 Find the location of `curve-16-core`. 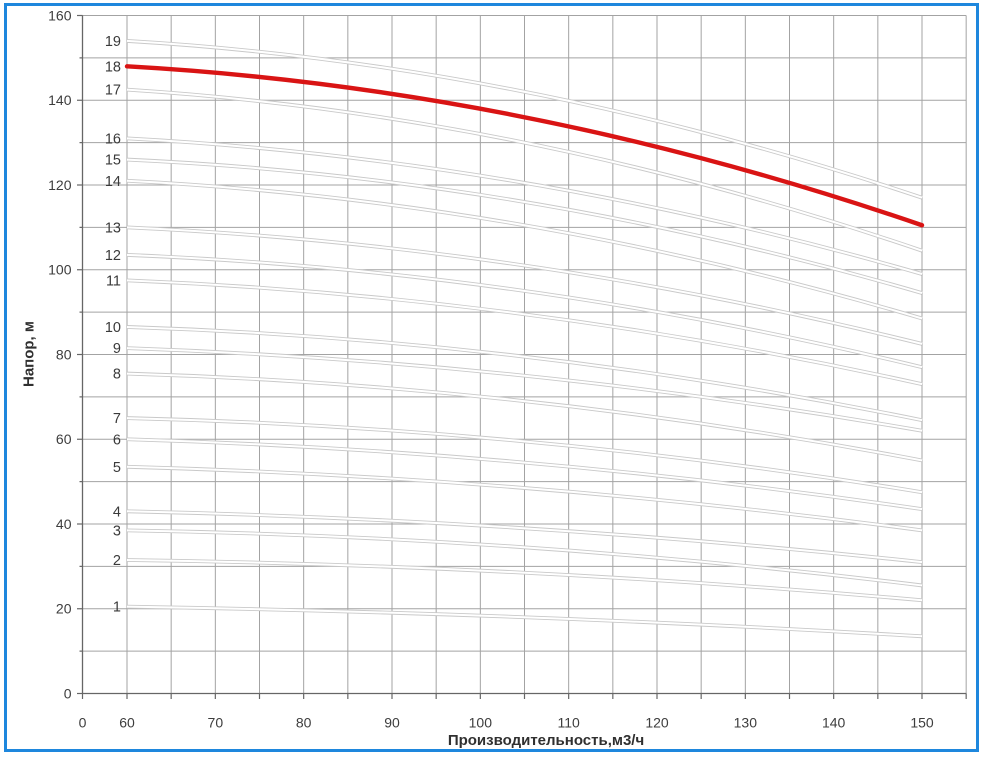

curve-16-core is located at coordinates (524, 206).